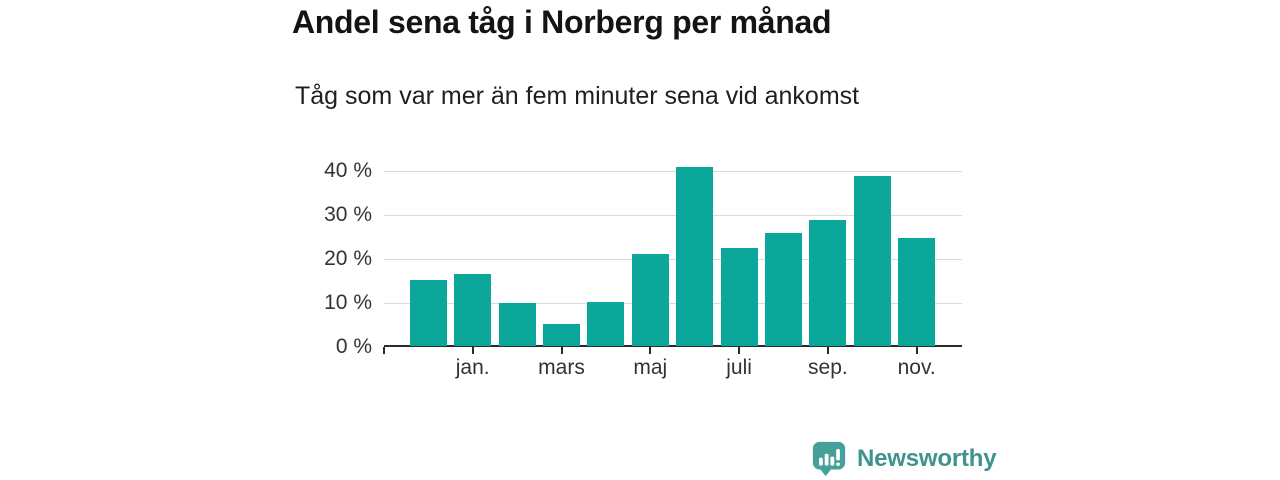  Describe the element at coordinates (829, 459) in the screenshot. I see `speech-bubble-bar-chart-icon` at that location.